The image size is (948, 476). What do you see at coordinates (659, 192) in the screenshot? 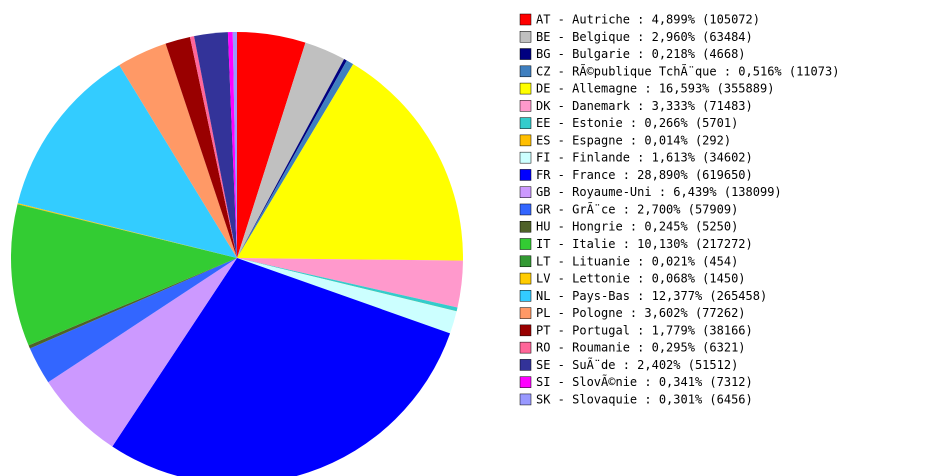
I see `legend-label: GB - Royaume-Uni : 6,439% (138099)` at bounding box center [659, 192].